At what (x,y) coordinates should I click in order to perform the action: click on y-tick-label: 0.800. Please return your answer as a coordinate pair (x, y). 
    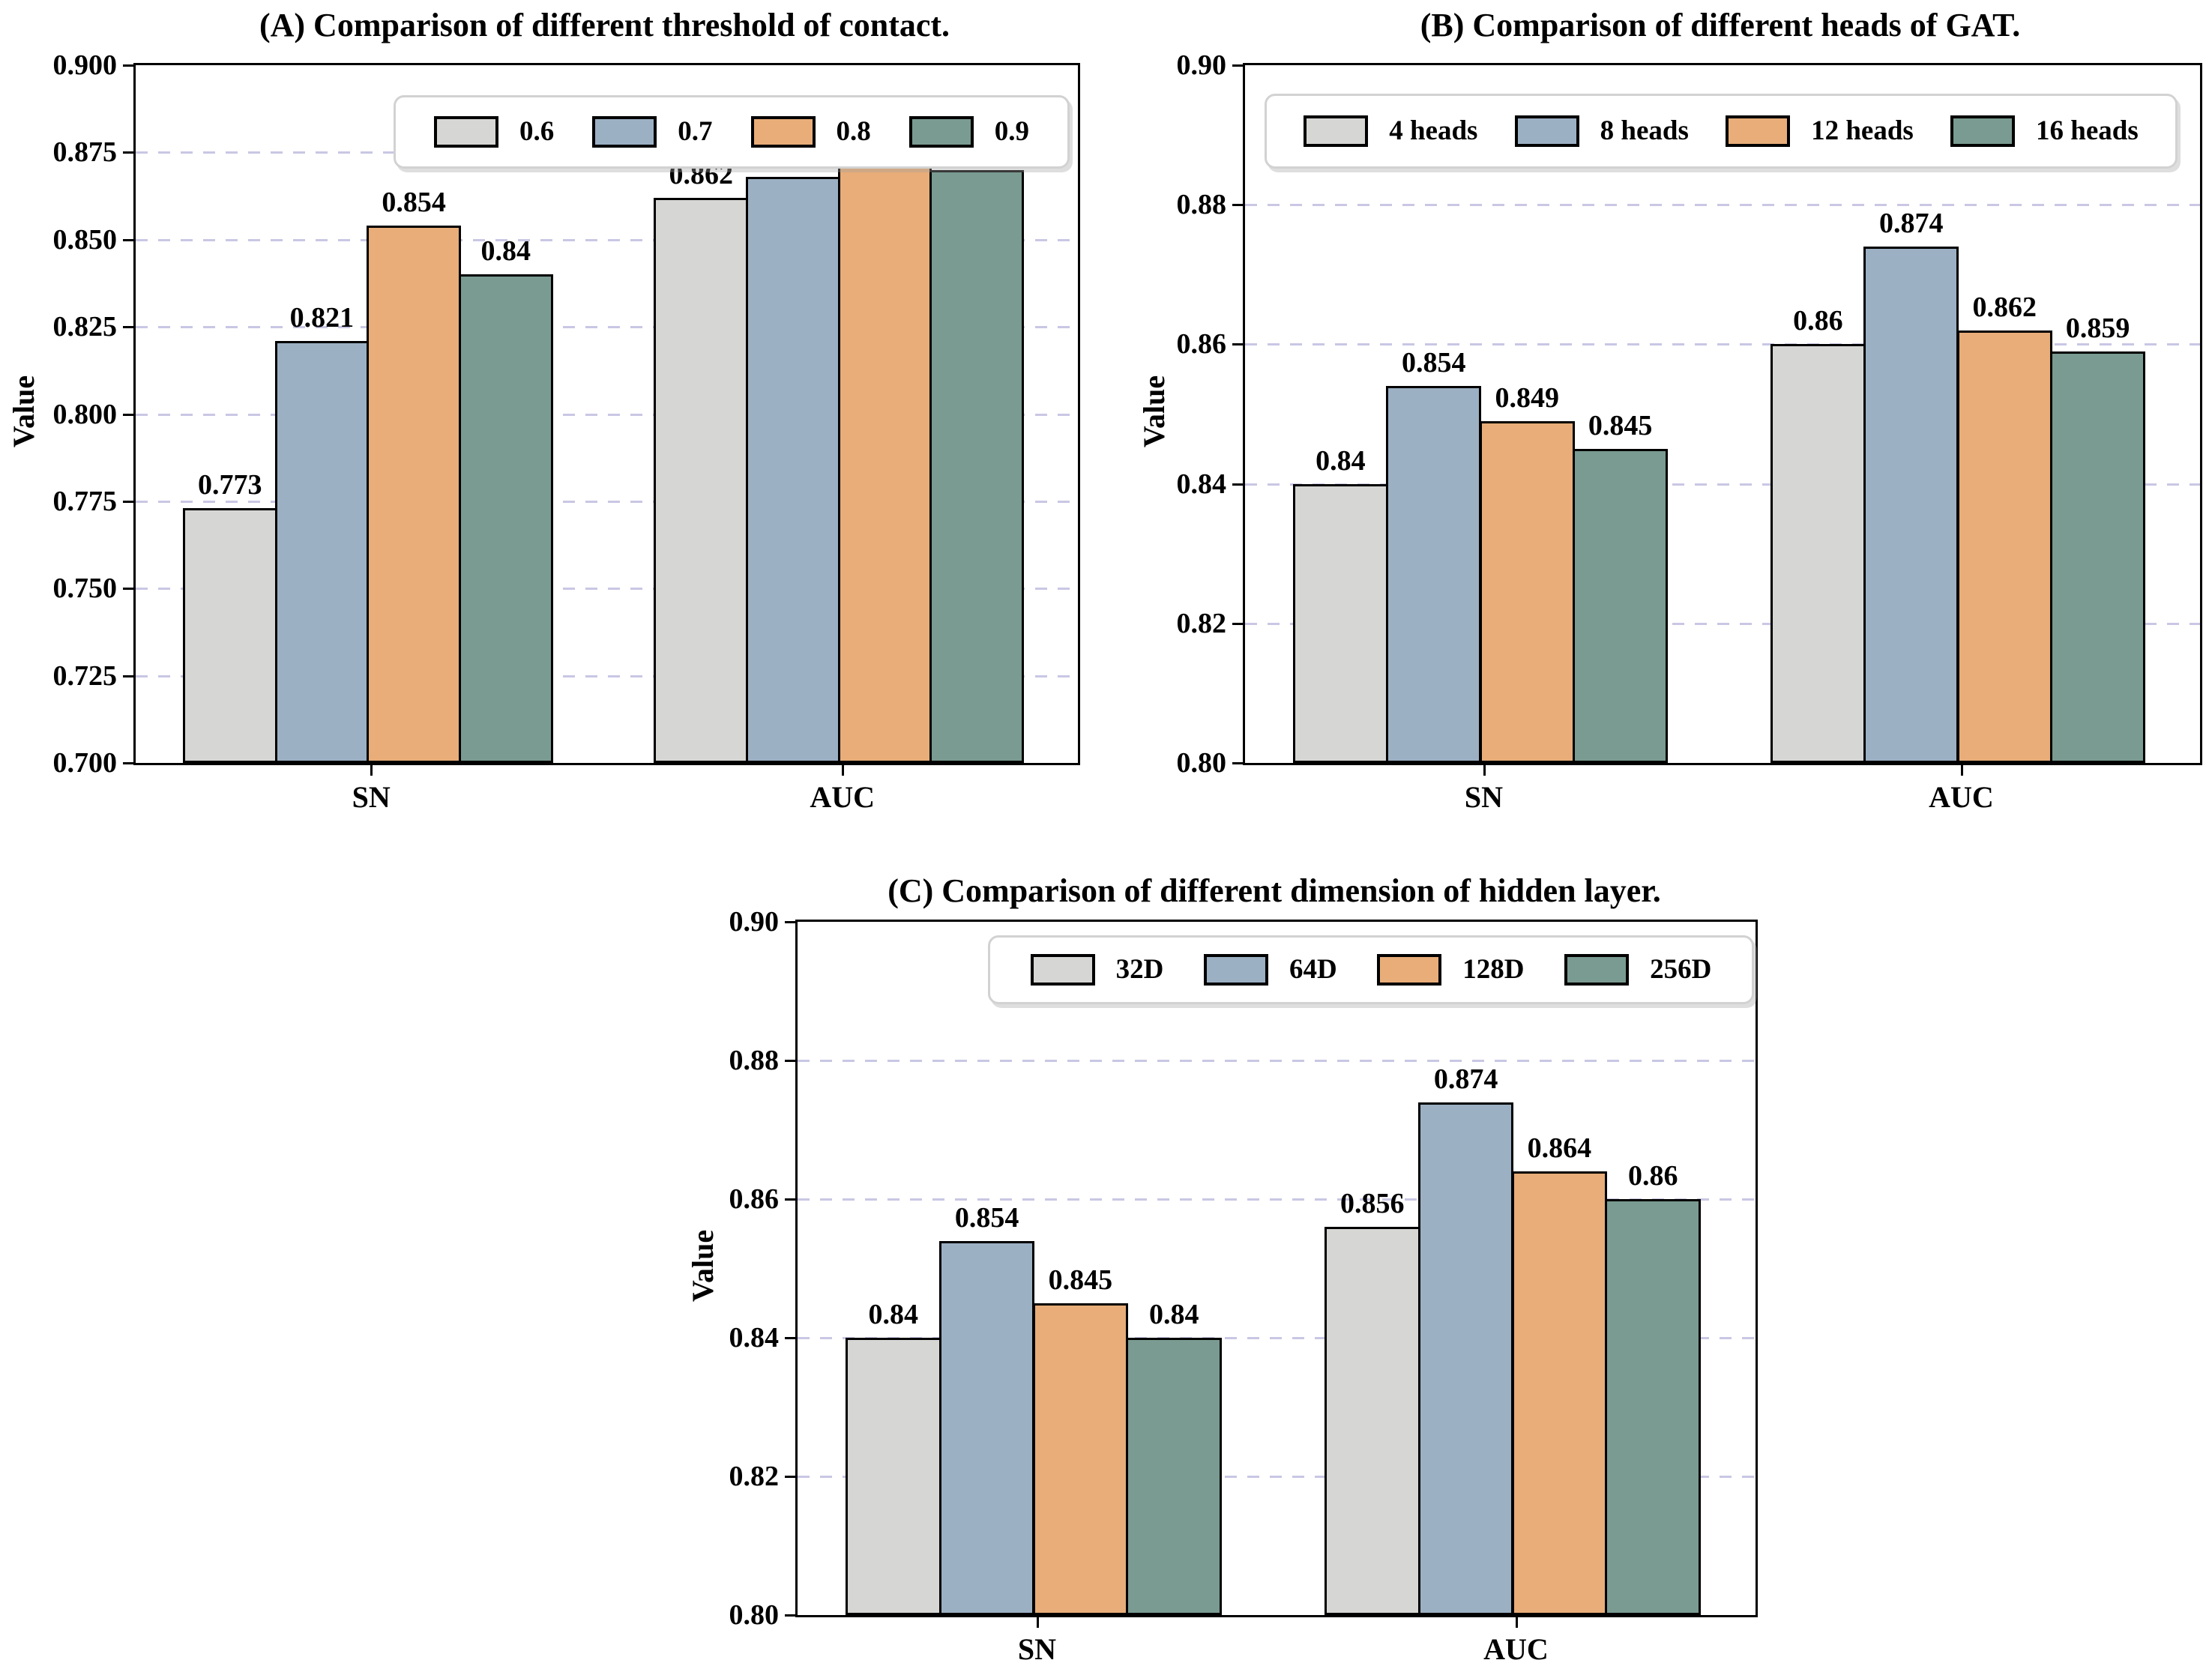
    Looking at the image, I should click on (85, 414).